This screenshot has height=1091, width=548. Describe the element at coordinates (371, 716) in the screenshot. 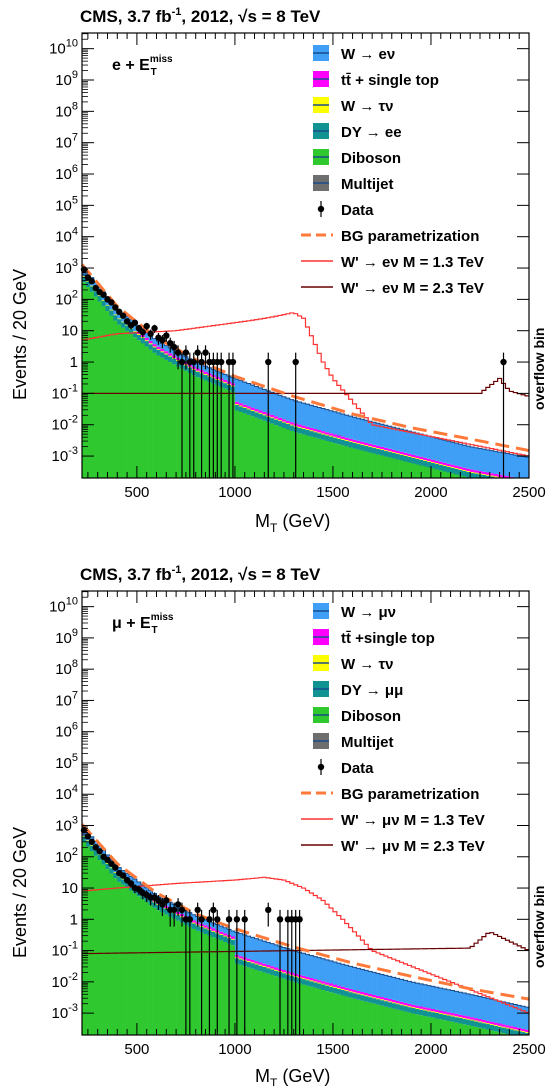

I see `legend-label-db: Diboson` at that location.